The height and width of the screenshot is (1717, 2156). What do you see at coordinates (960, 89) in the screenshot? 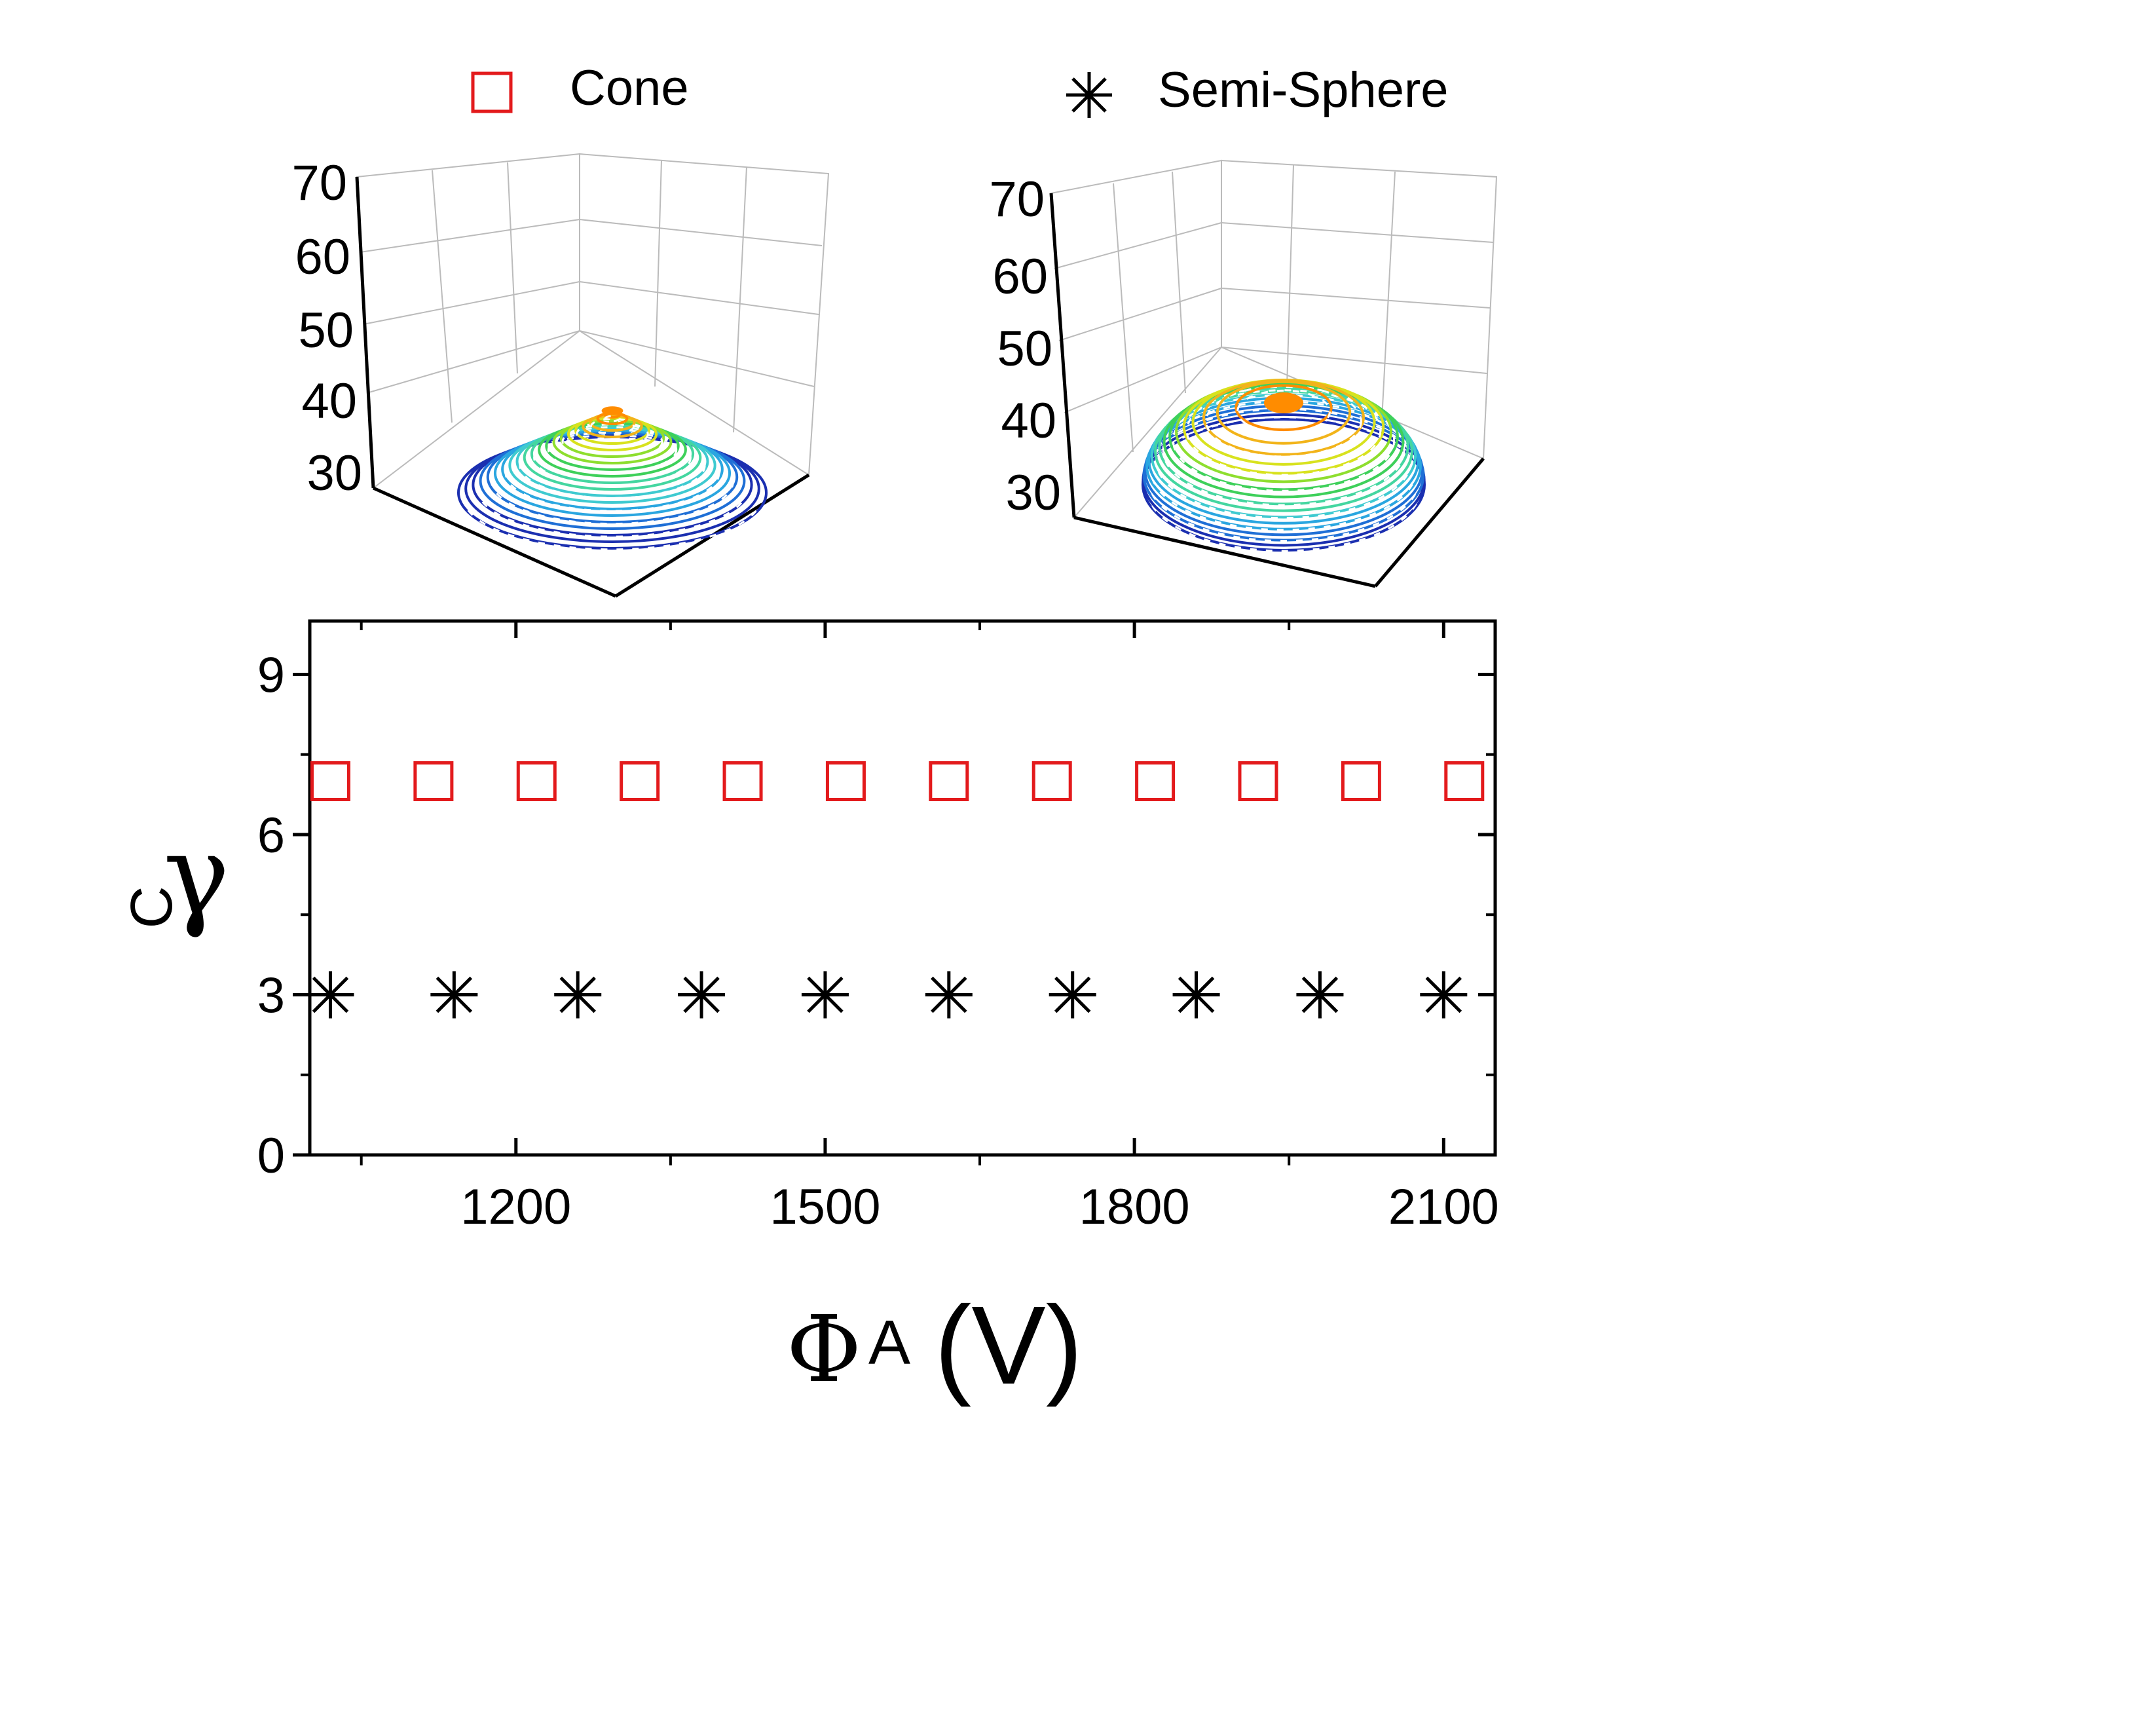
I see `legend: Cone Semi-Sphere` at bounding box center [960, 89].